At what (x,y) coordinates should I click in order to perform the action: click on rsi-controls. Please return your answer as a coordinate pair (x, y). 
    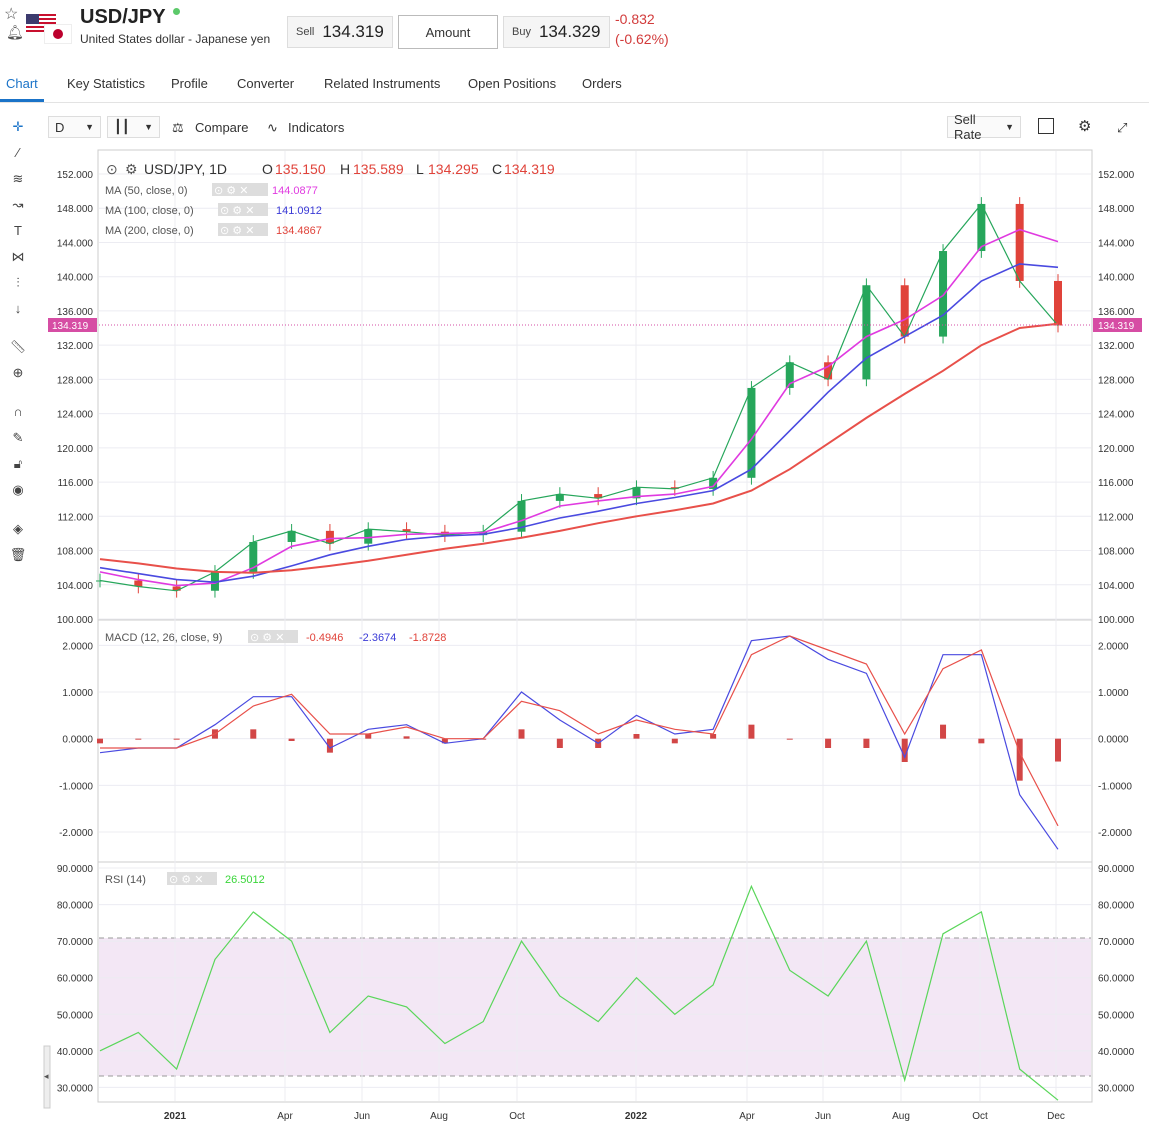
    Looking at the image, I should click on (192, 878).